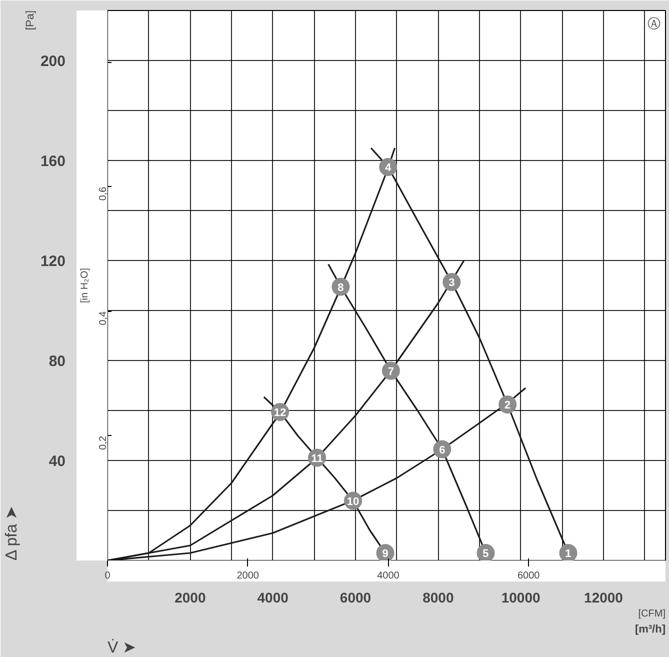 Image resolution: width=669 pixels, height=657 pixels. Describe the element at coordinates (53, 161) in the screenshot. I see `y-tick-label: 160` at that location.